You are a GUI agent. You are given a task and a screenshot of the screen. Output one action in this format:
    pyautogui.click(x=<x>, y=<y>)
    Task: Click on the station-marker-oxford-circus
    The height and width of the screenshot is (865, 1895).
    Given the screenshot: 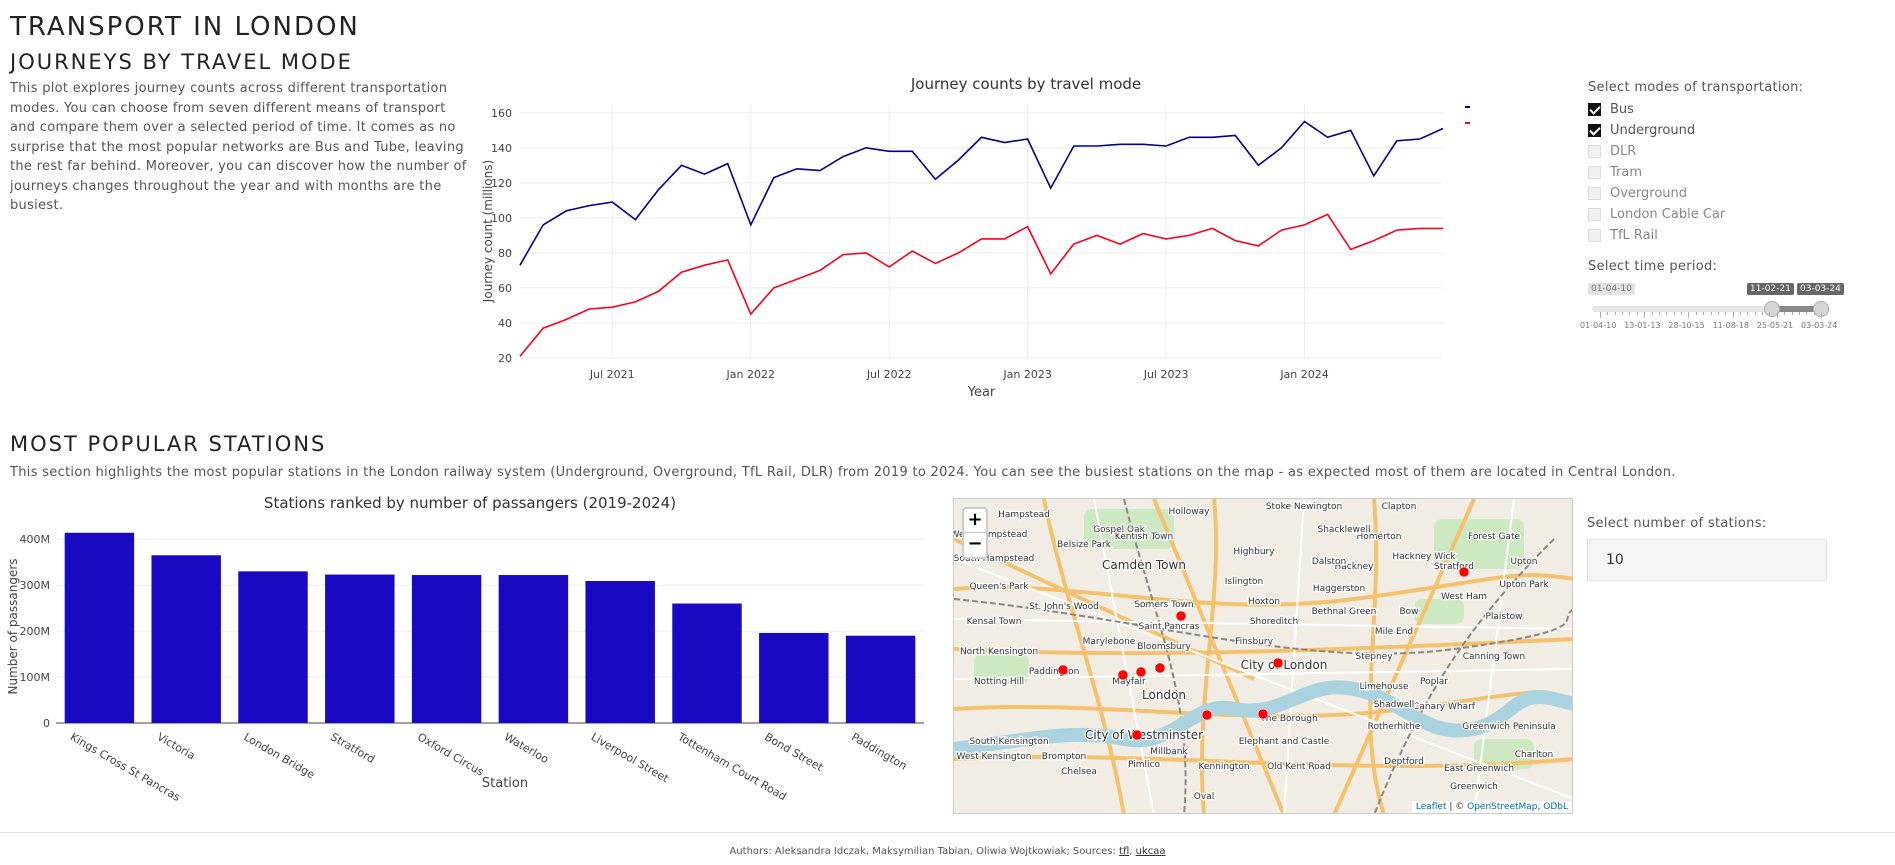 What is the action you would take?
    pyautogui.click(x=1141, y=672)
    